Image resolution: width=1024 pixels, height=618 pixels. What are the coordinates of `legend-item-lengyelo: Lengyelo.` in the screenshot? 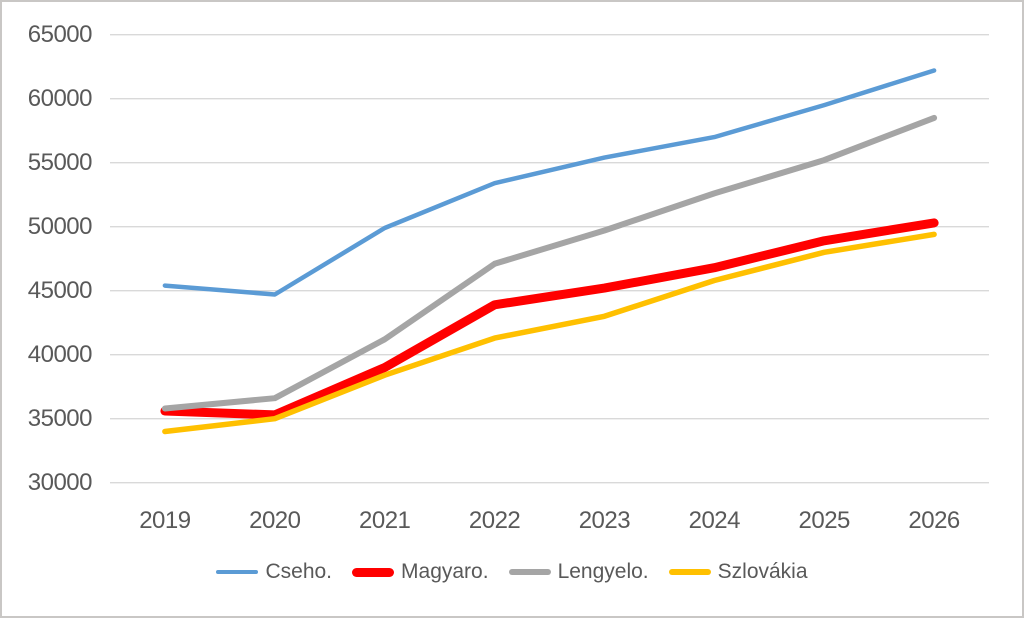 It's located at (578, 572).